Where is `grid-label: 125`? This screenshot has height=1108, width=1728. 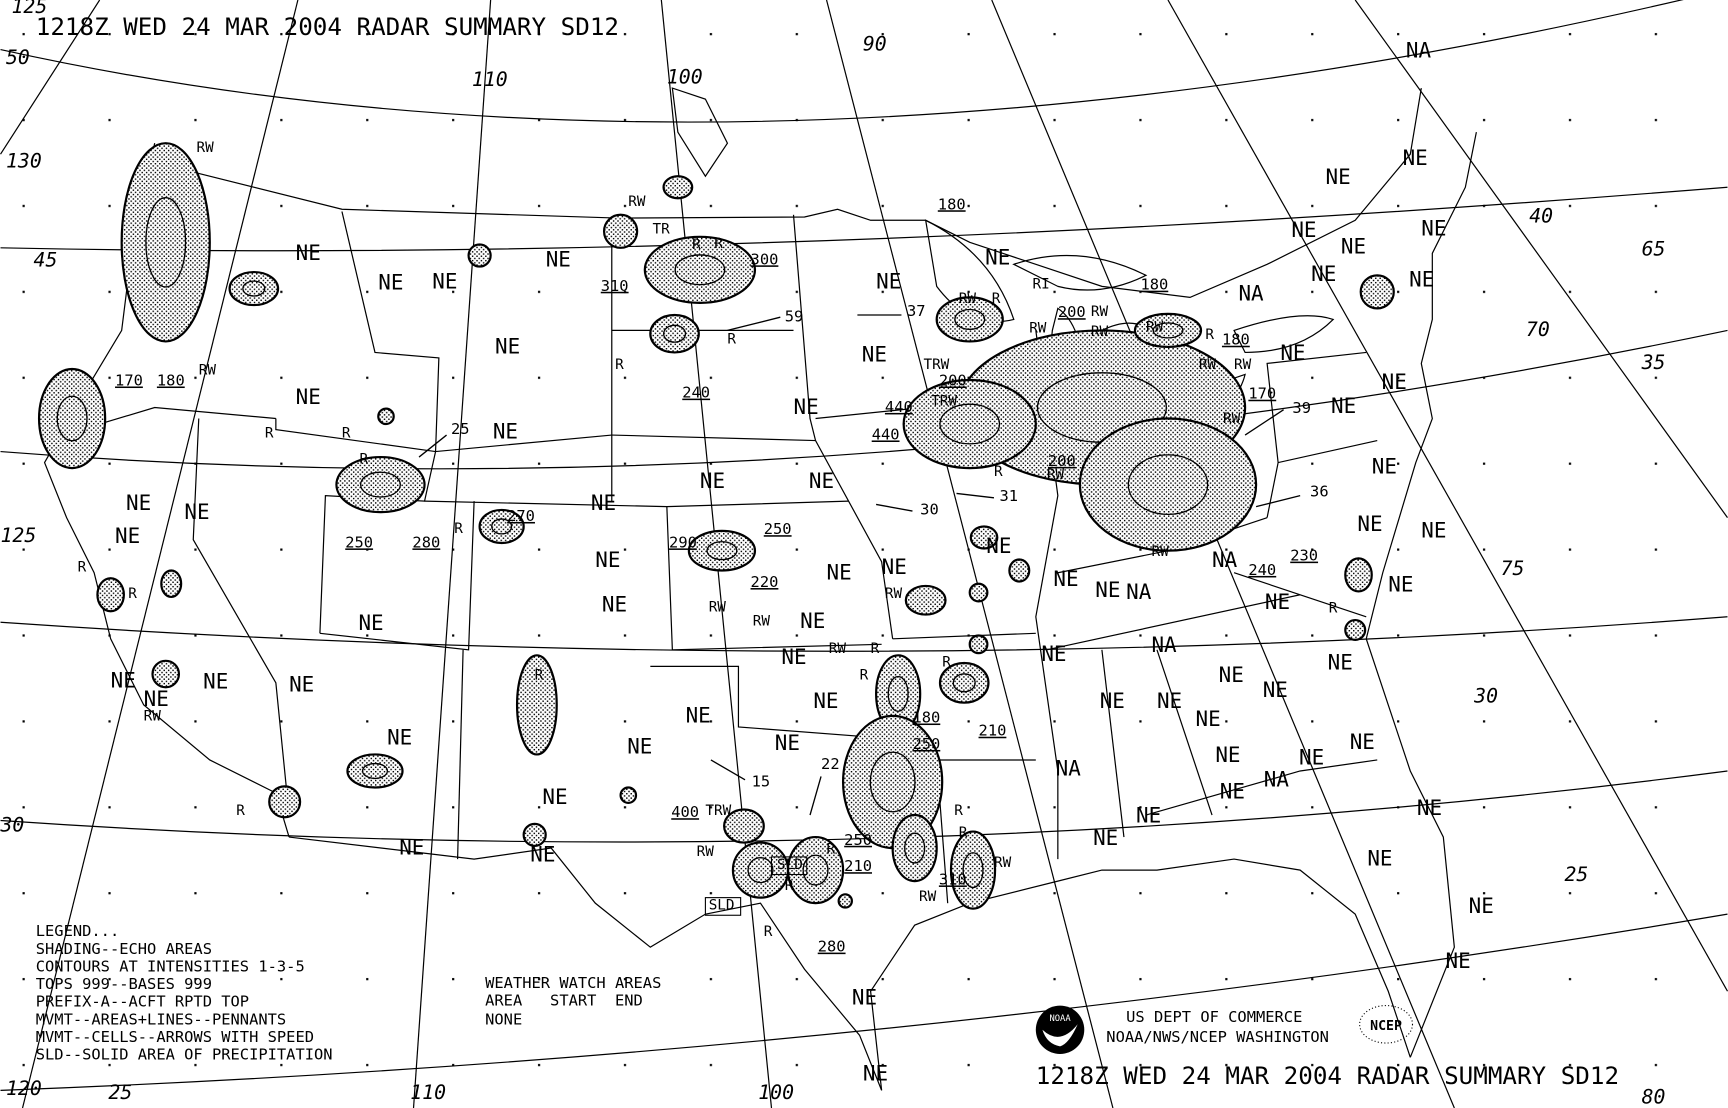 grid-label: 125 is located at coordinates (19, 535).